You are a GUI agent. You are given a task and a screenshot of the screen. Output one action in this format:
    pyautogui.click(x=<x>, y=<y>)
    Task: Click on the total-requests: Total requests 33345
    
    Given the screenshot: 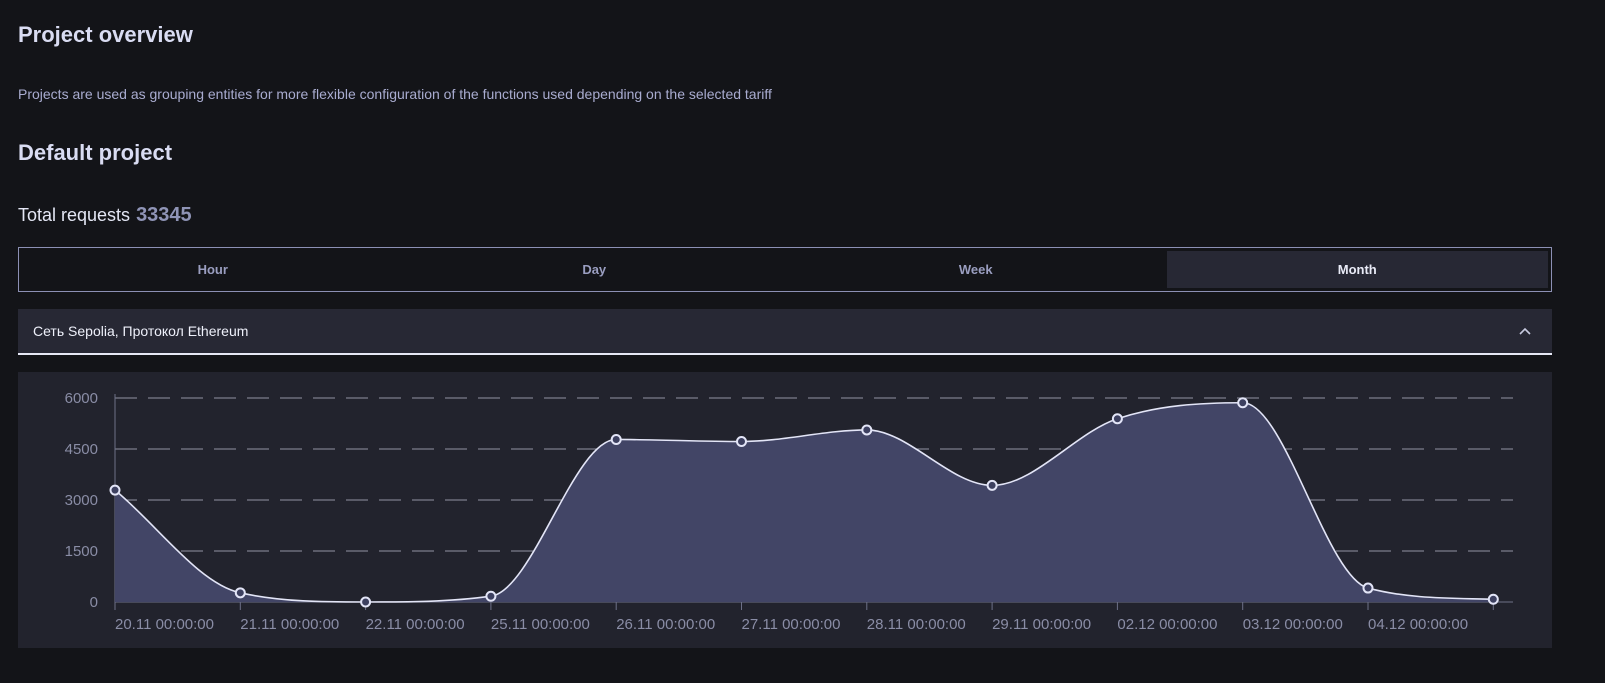 What is the action you would take?
    pyautogui.click(x=105, y=215)
    